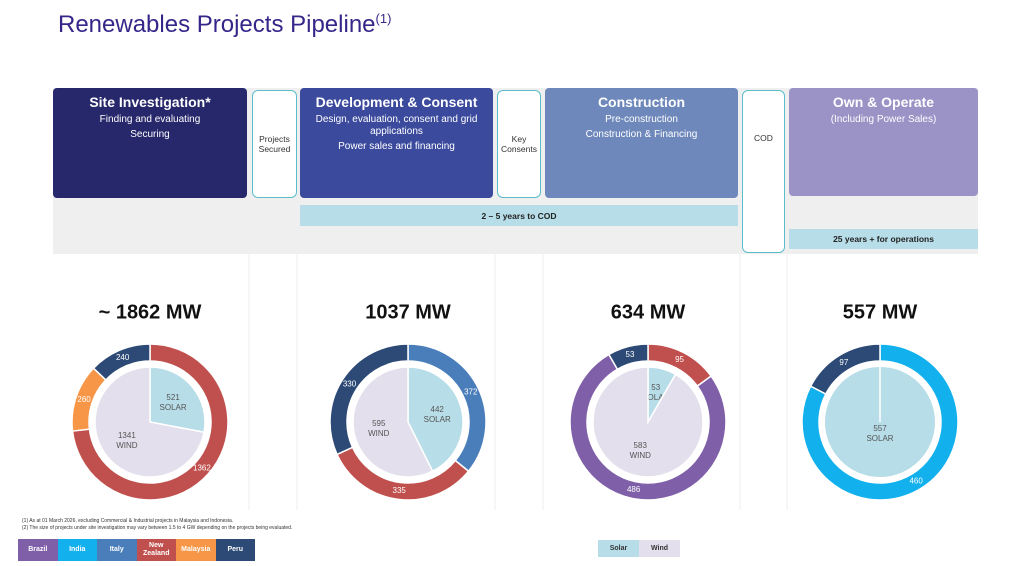 This screenshot has height=566, width=1024. I want to click on inner-value: 557, so click(880, 428).